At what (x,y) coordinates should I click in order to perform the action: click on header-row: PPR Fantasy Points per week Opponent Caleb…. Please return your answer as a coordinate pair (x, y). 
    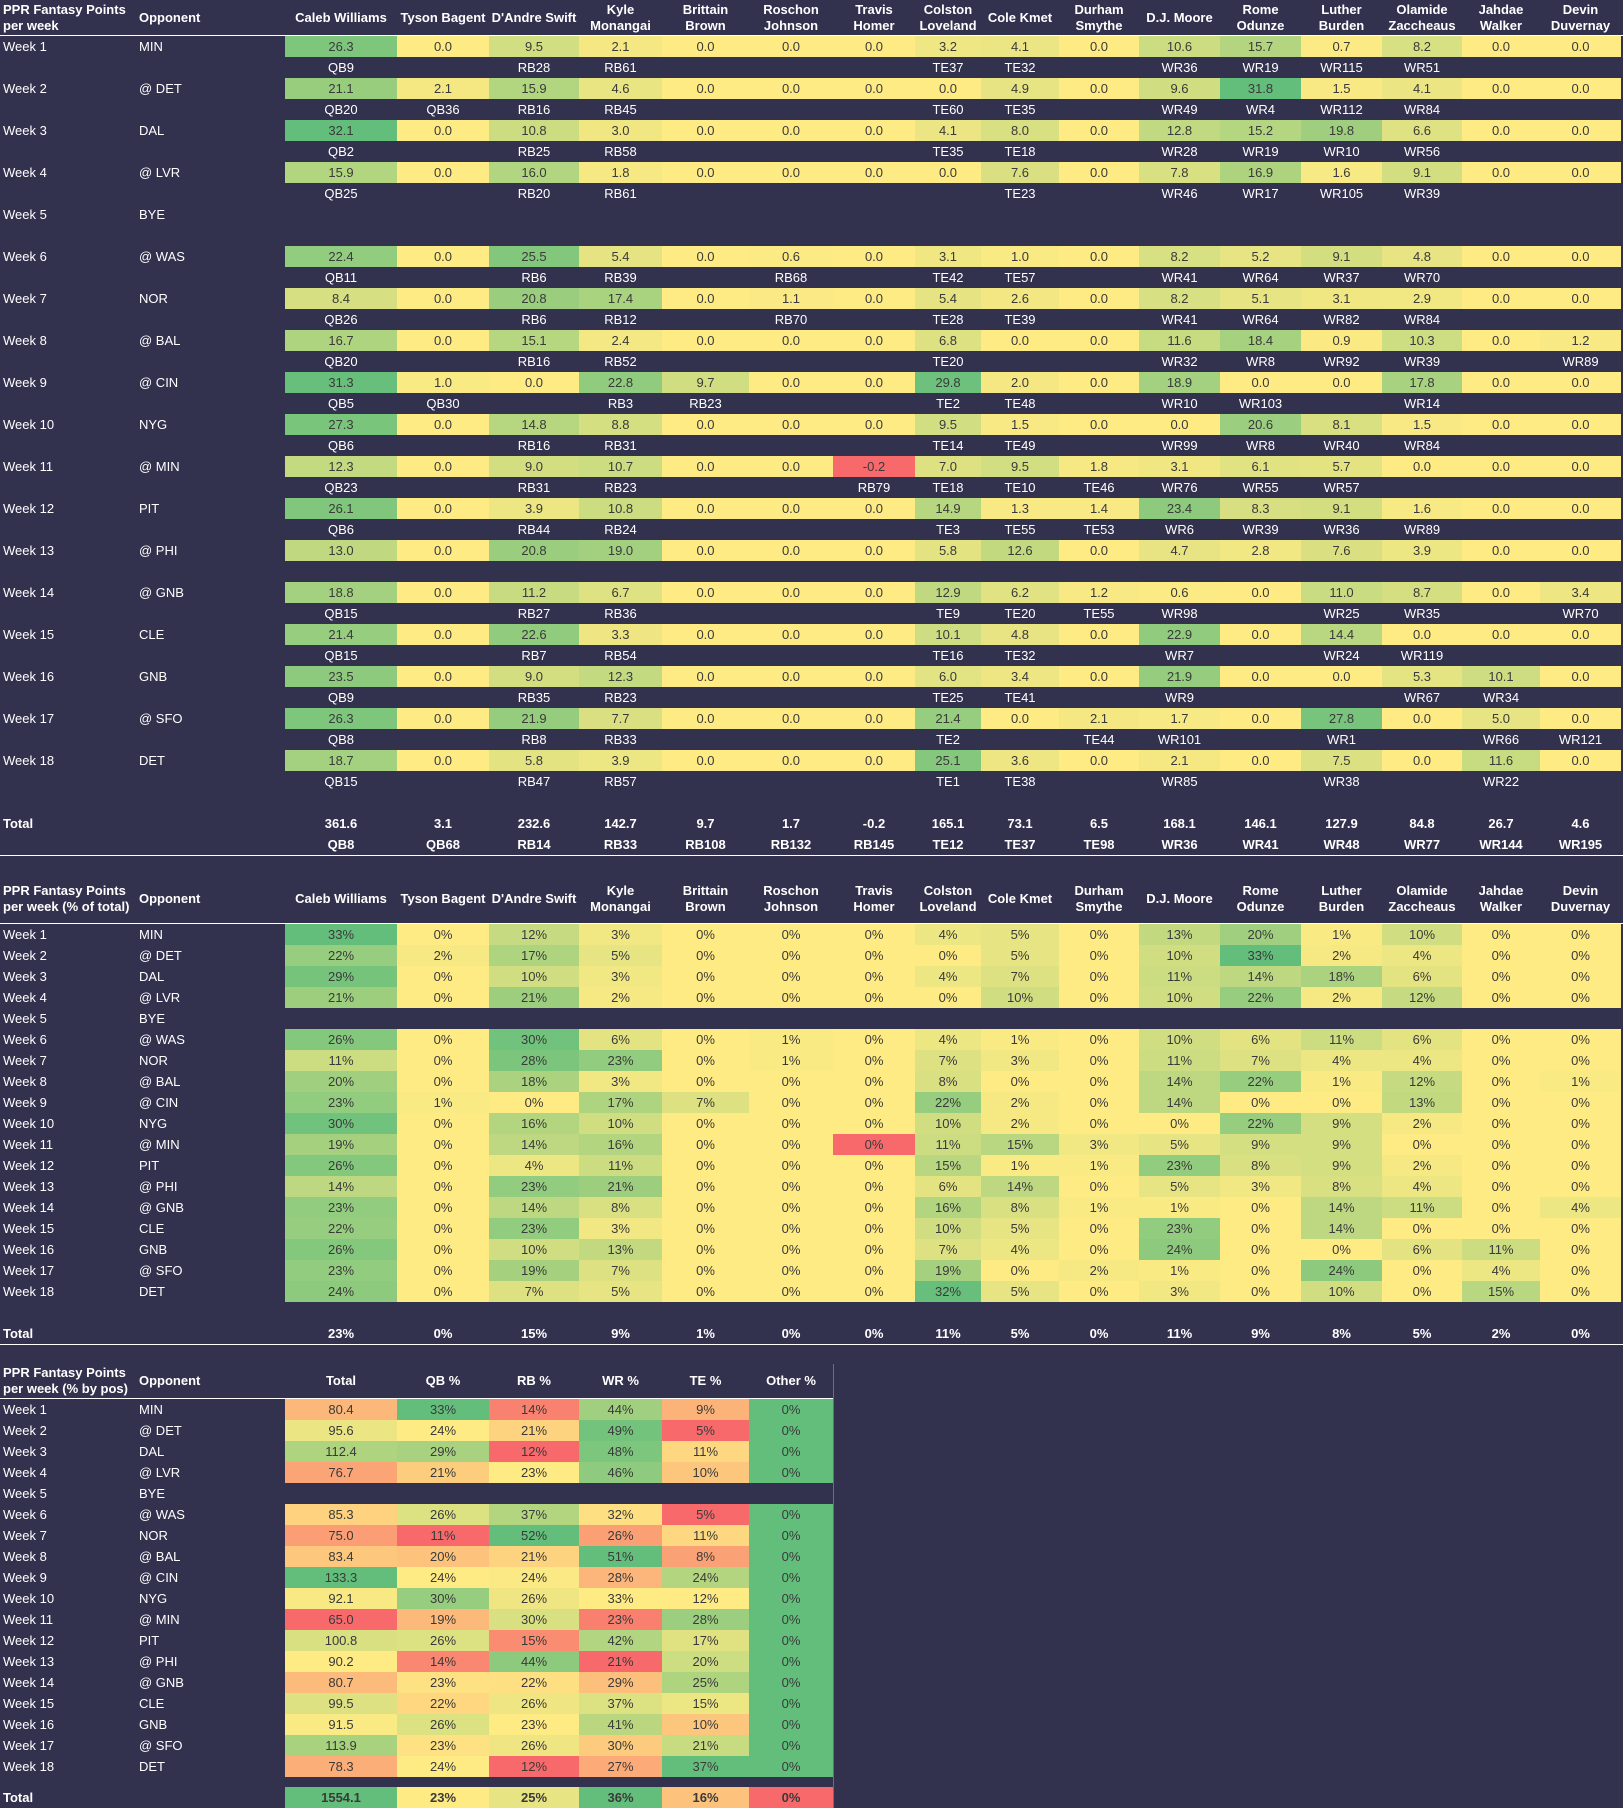
    Looking at the image, I should click on (811, 18).